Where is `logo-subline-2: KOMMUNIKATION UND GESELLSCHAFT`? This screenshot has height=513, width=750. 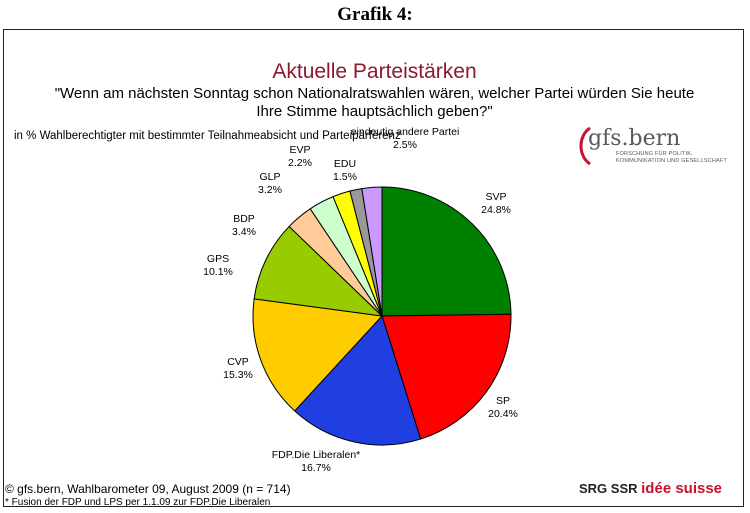
logo-subline-2: KOMMUNIKATION UND GESELLSCHAFT is located at coordinates (672, 161).